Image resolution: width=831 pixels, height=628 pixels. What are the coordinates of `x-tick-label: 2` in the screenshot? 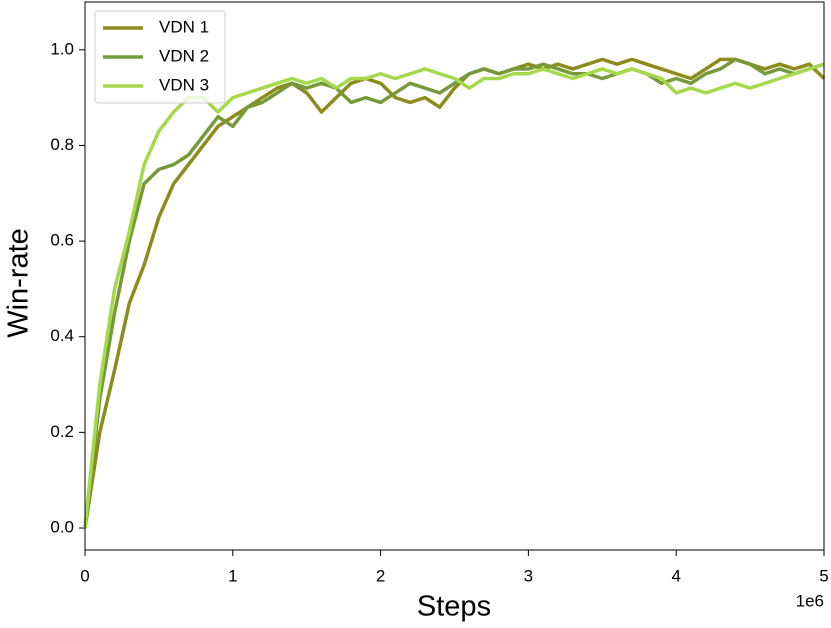 It's located at (380, 575).